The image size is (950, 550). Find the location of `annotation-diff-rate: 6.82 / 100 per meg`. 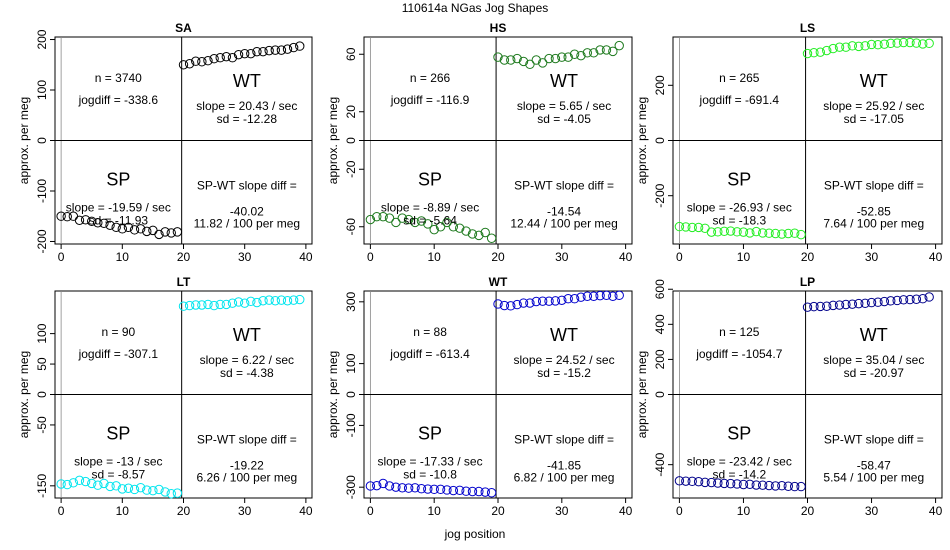

annotation-diff-rate: 6.82 / 100 per meg is located at coordinates (564, 477).